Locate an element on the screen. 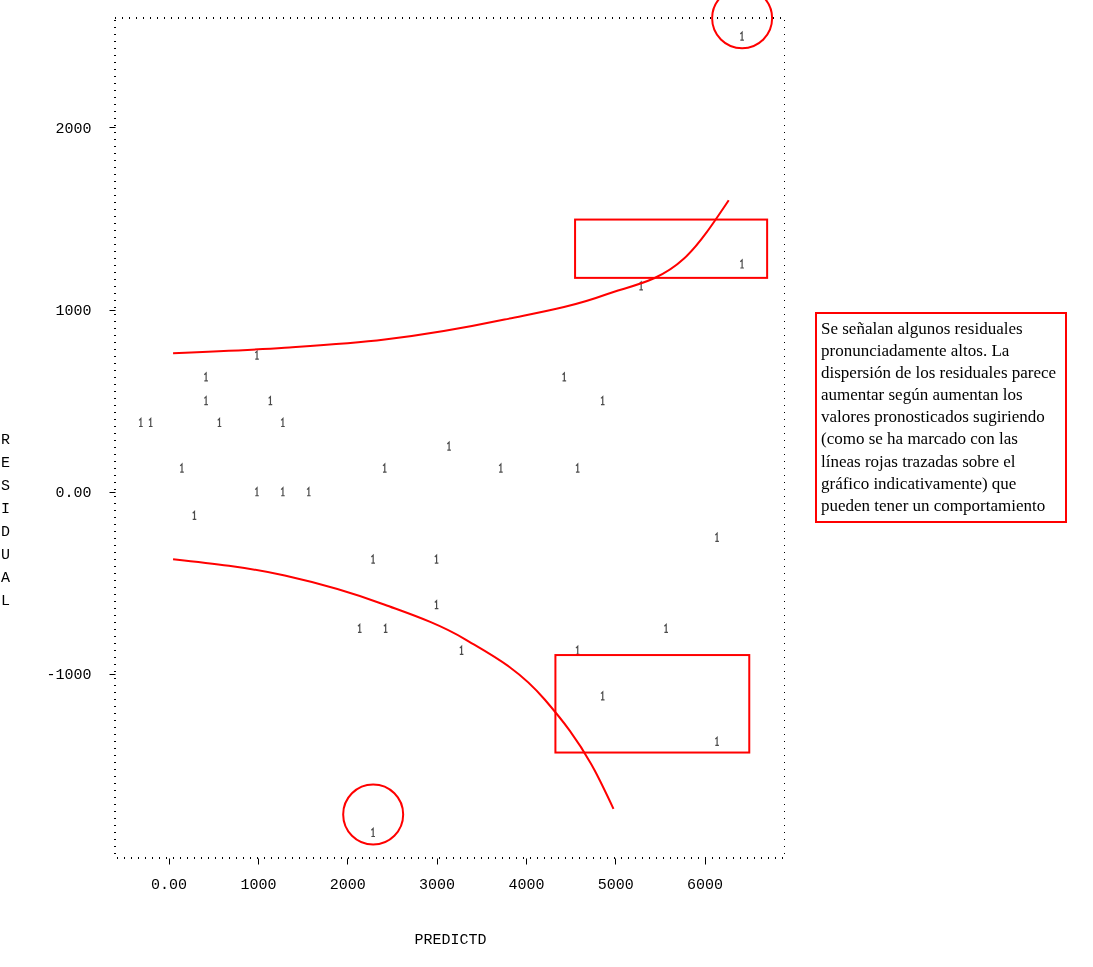  text: Se señalan algunos residuales pronunciadamente altos. La dispersión de los residuales parece aumentar según aumentan los valores pronosticados sugiriendo (como se ha marcado con las líneas rojas trazadas sobre el gráfico indicativamente) que pueden tener un comportamiento is located at coordinates (939, 417).